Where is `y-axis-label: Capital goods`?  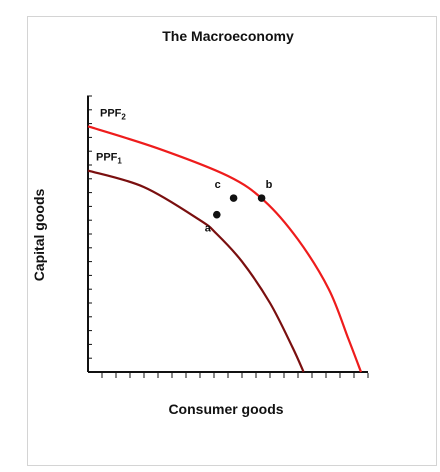
y-axis-label: Capital goods is located at coordinates (39, 235).